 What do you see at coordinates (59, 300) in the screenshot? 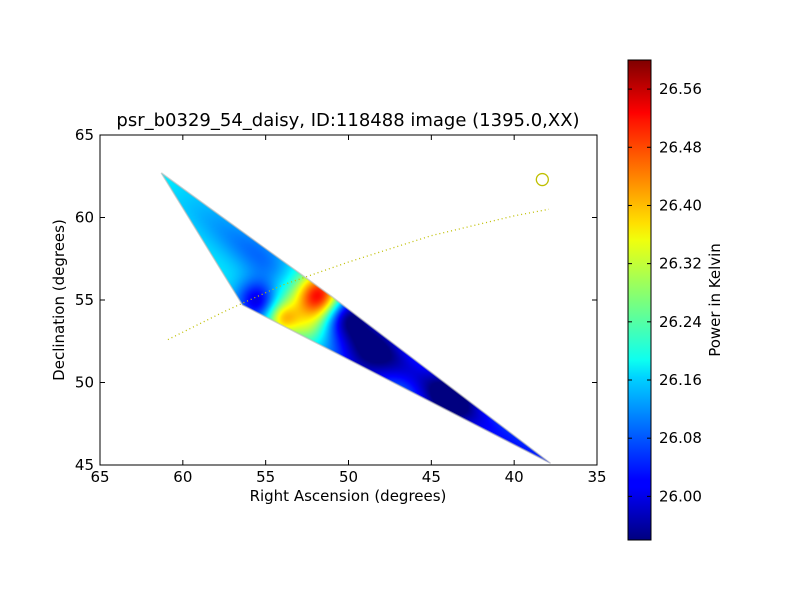
I see `y-axis-label: Declination (degrees)` at bounding box center [59, 300].